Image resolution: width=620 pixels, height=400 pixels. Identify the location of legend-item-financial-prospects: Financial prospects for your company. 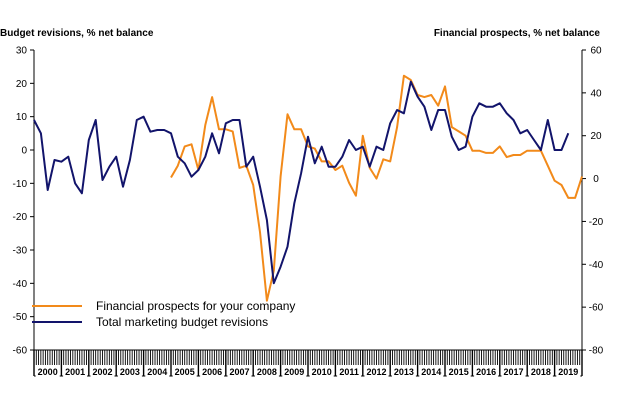
(163, 306).